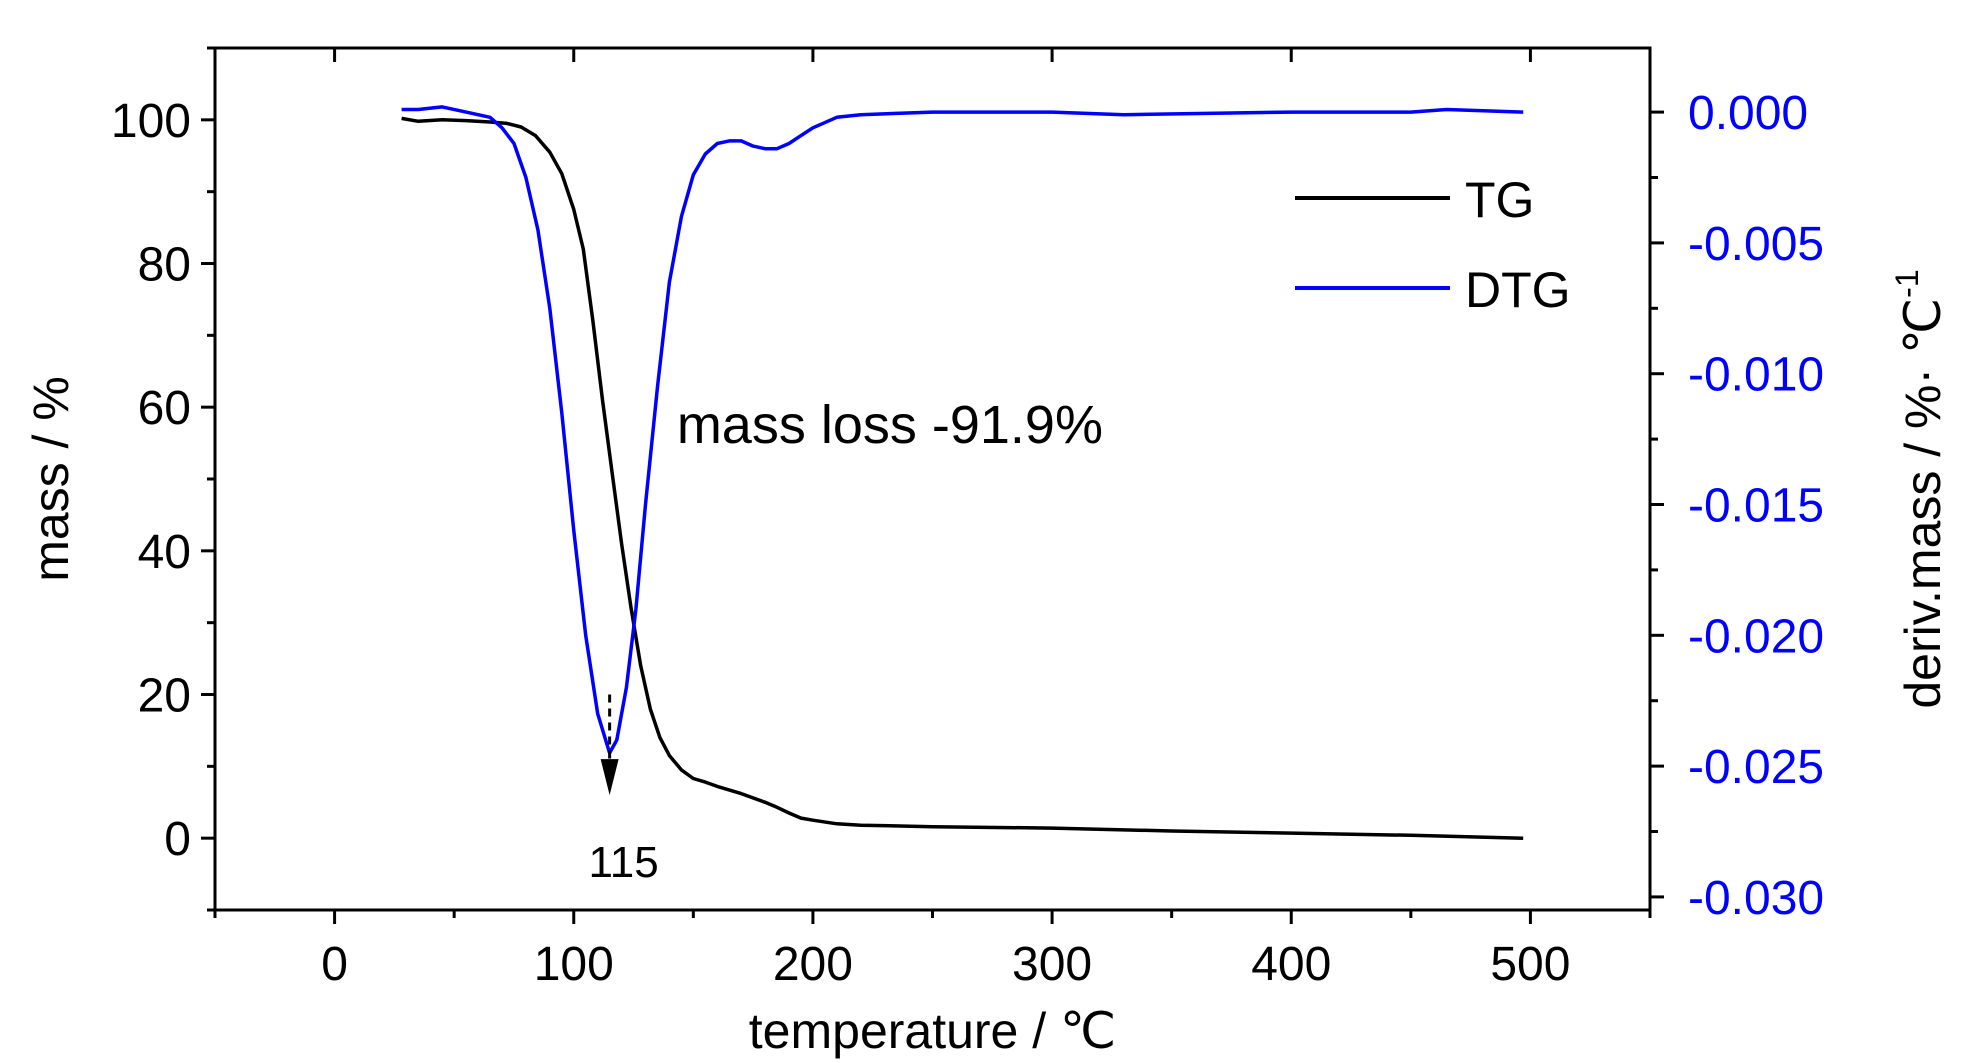  I want to click on y-left-tick-label: 0, so click(177, 839).